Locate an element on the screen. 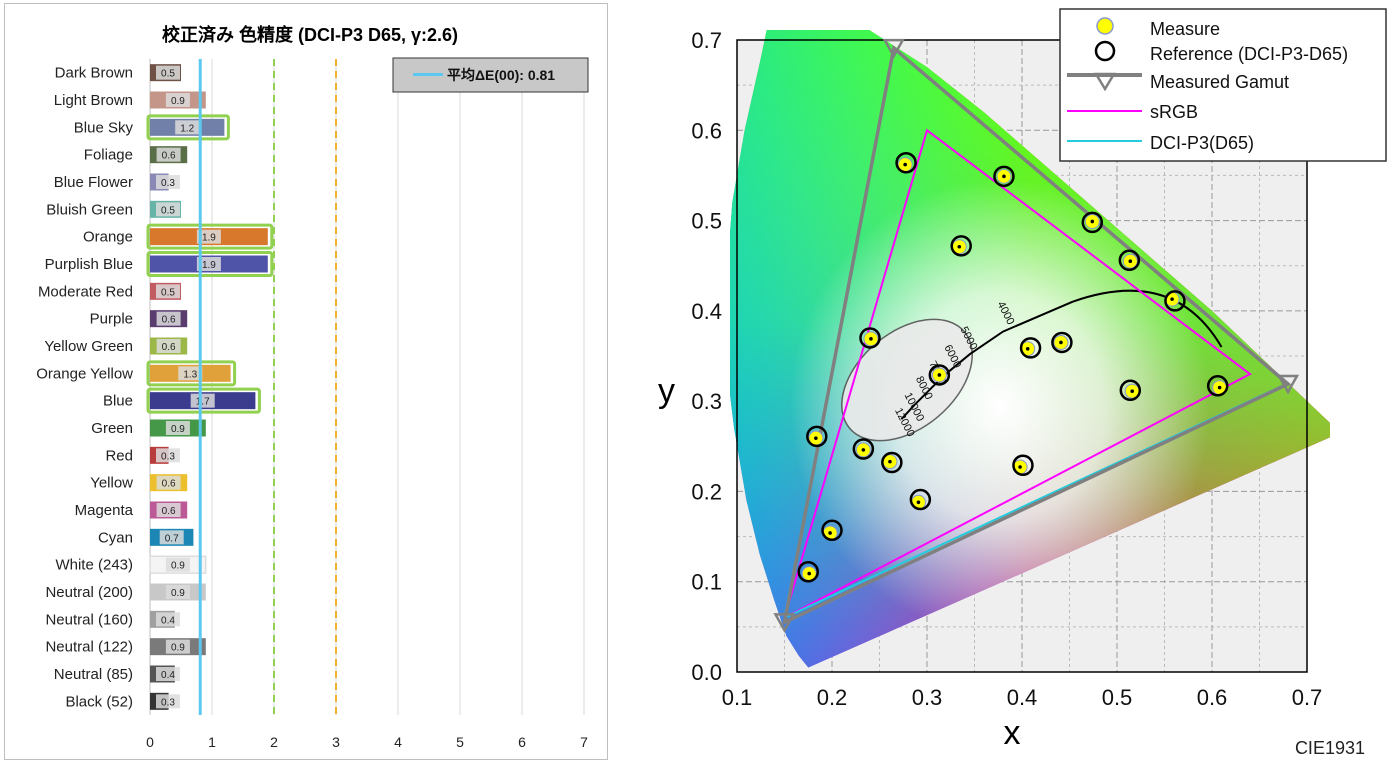 The image size is (1394, 770). data-label: 1.9 is located at coordinates (209, 265).